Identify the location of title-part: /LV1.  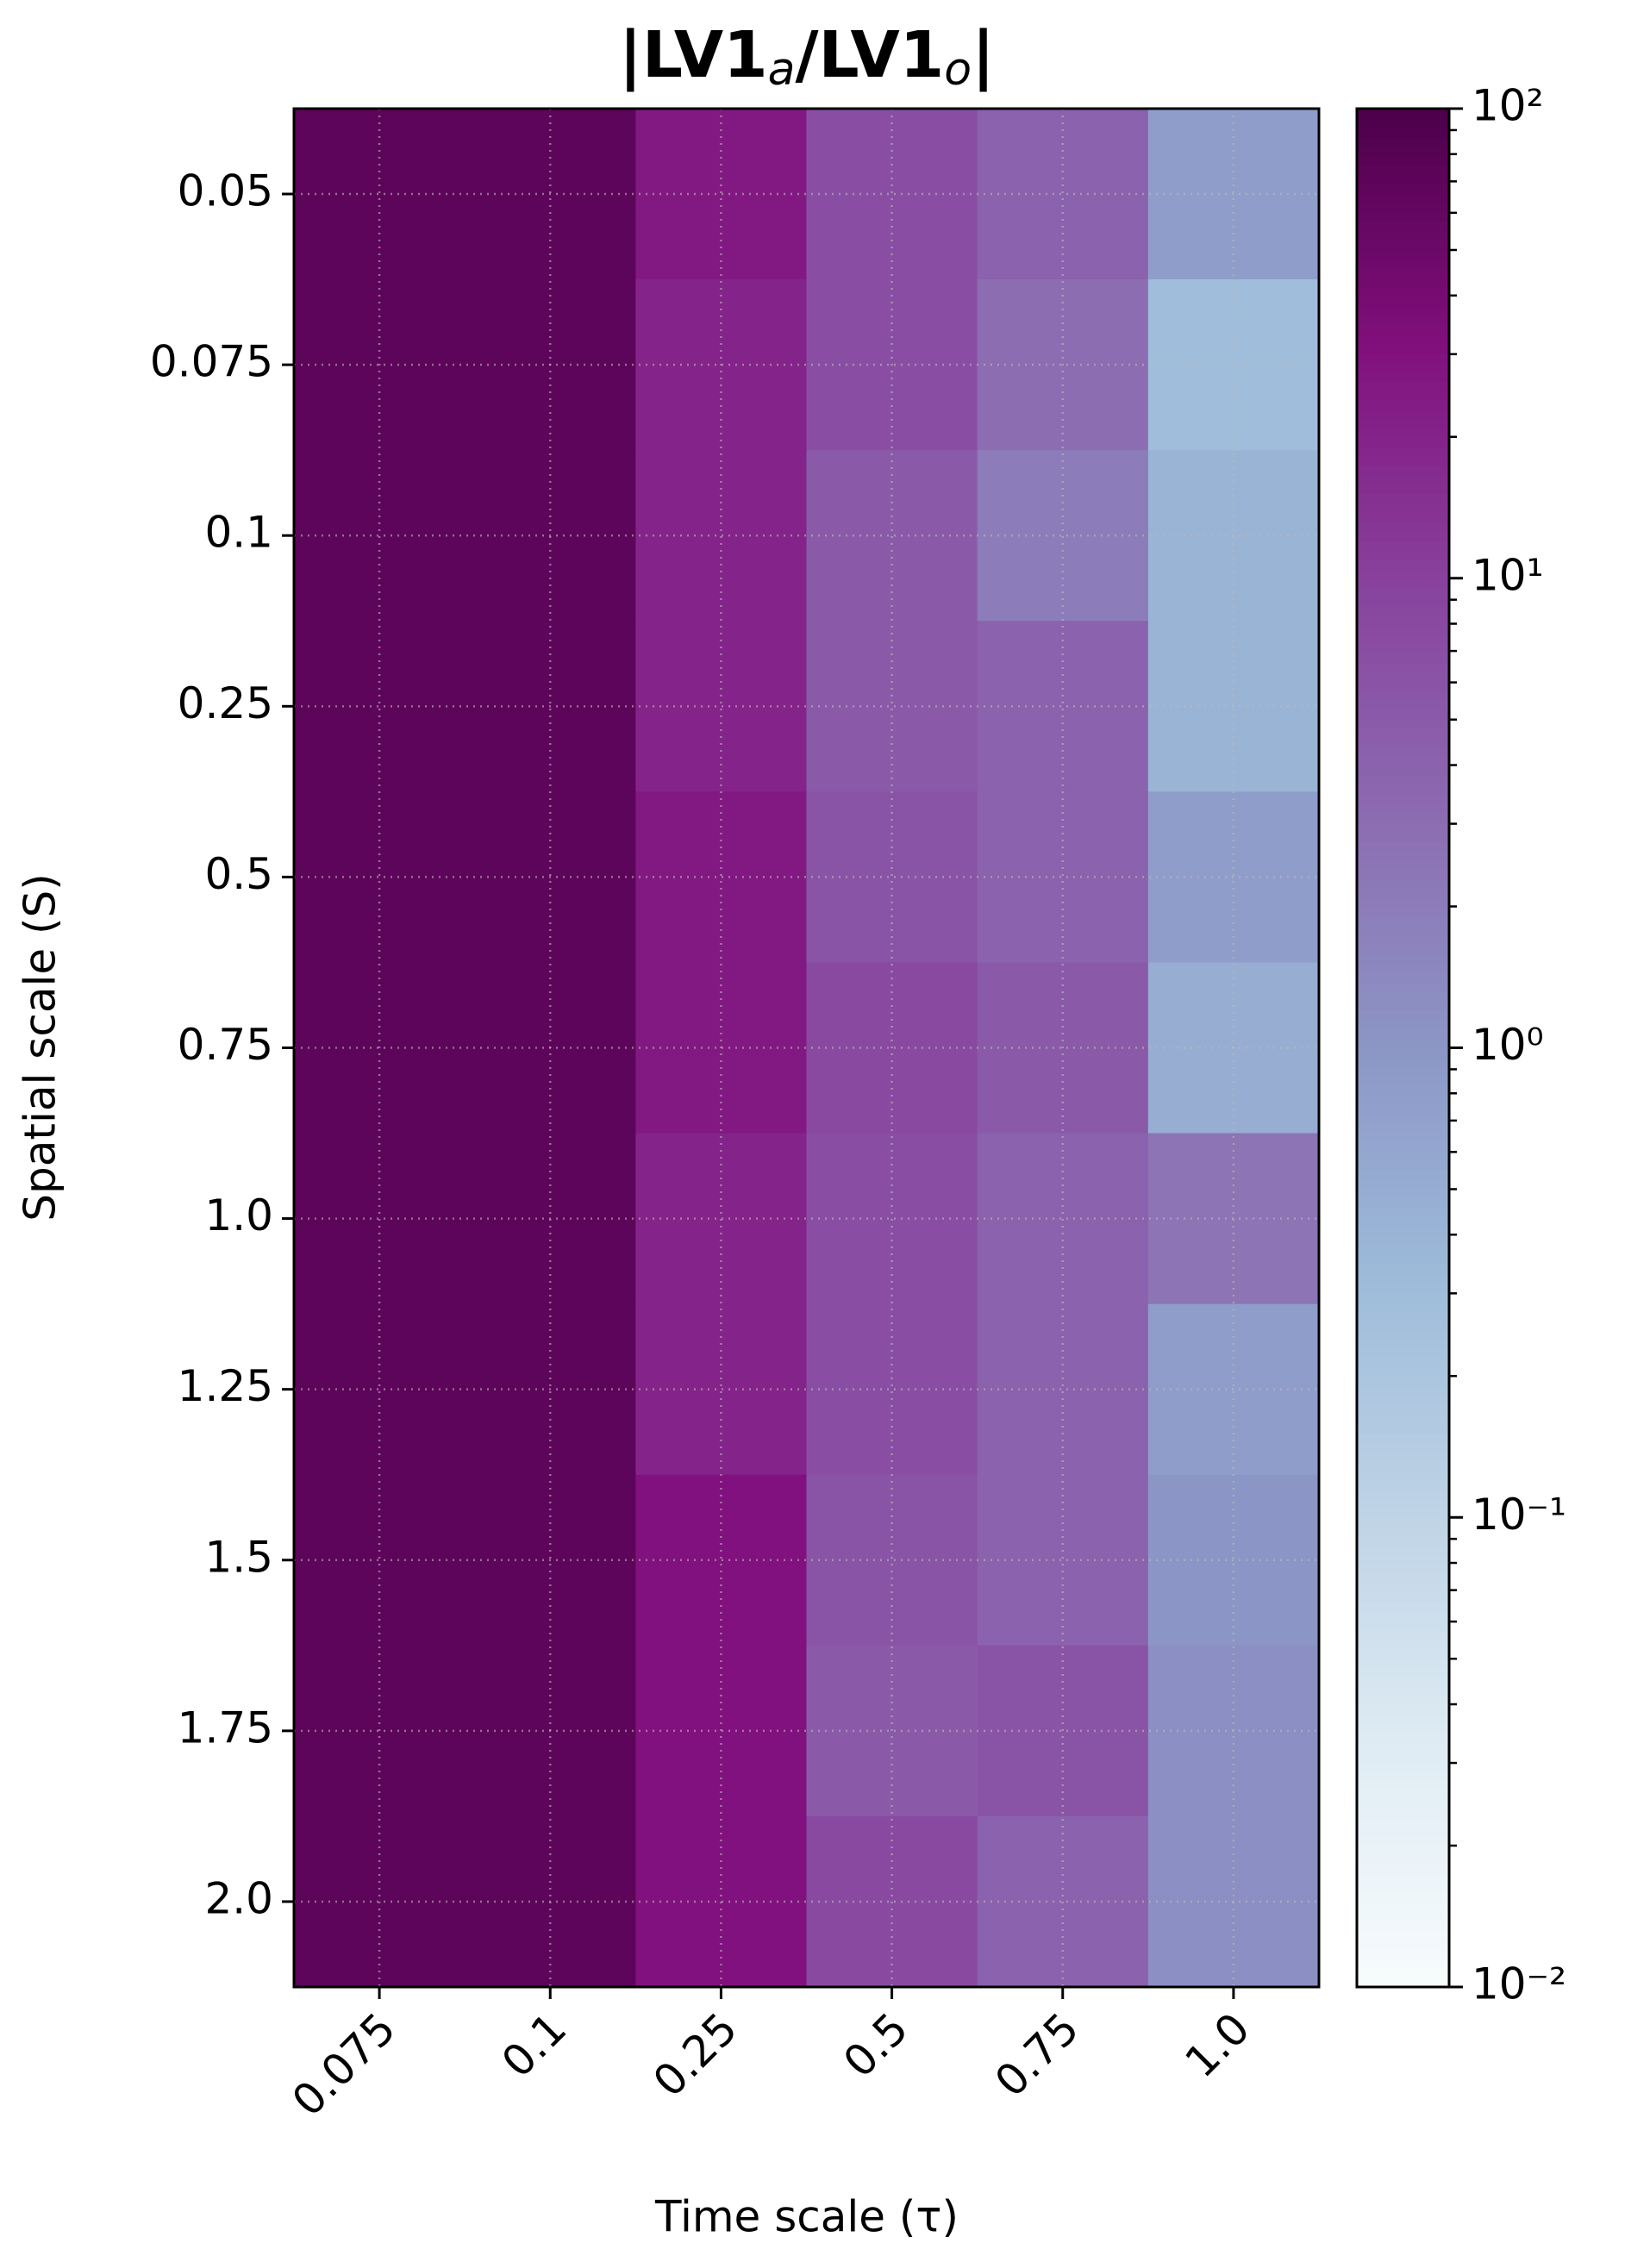
(871, 55).